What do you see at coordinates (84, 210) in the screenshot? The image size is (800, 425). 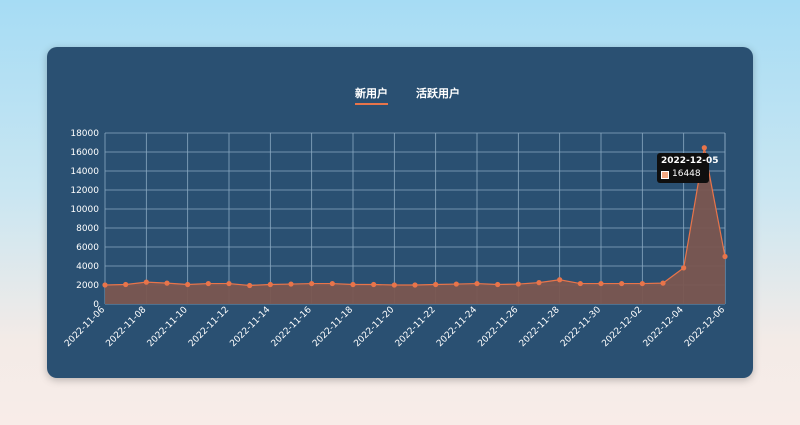 I see `y-tick-label: 10000` at bounding box center [84, 210].